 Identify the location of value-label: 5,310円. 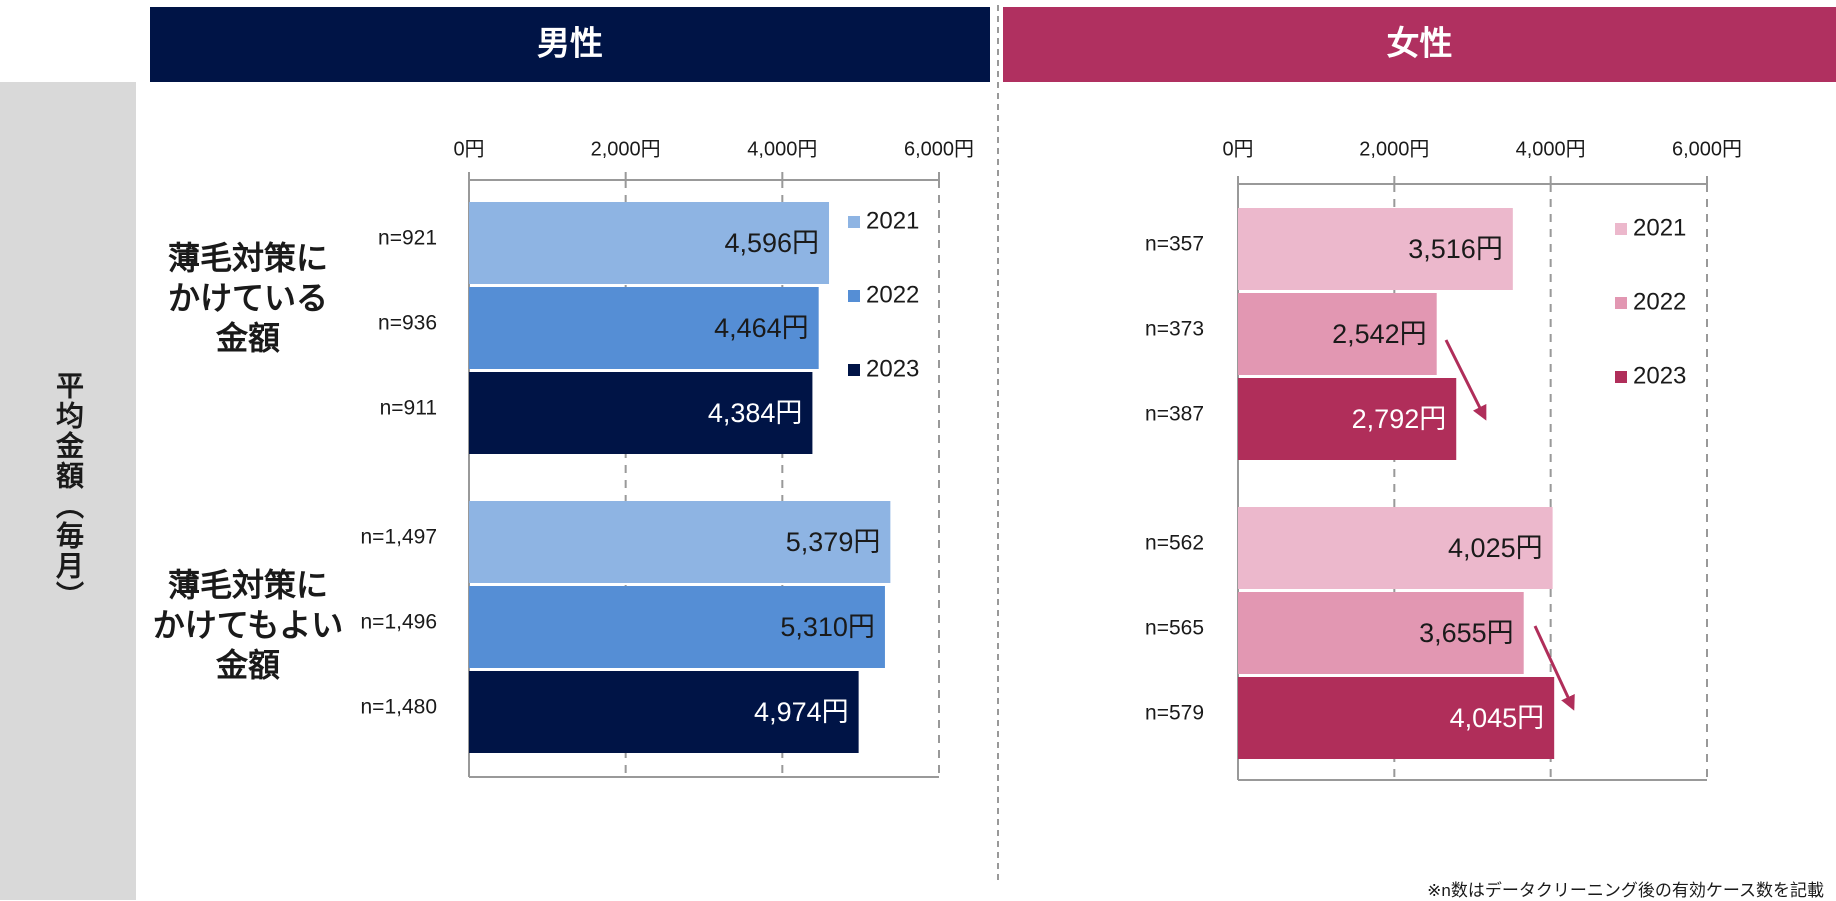
(827, 627).